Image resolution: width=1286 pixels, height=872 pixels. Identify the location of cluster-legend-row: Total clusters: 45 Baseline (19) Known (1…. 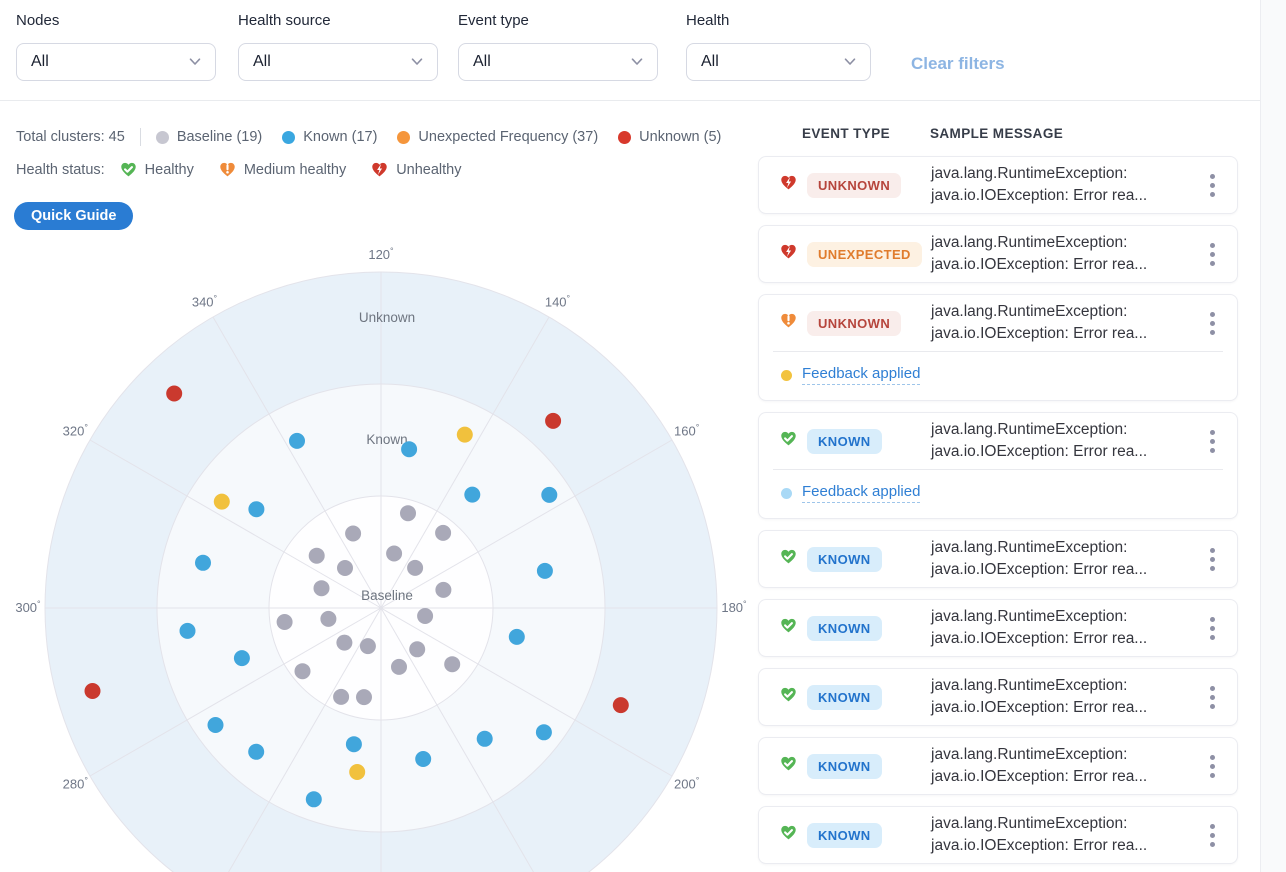
(378, 137).